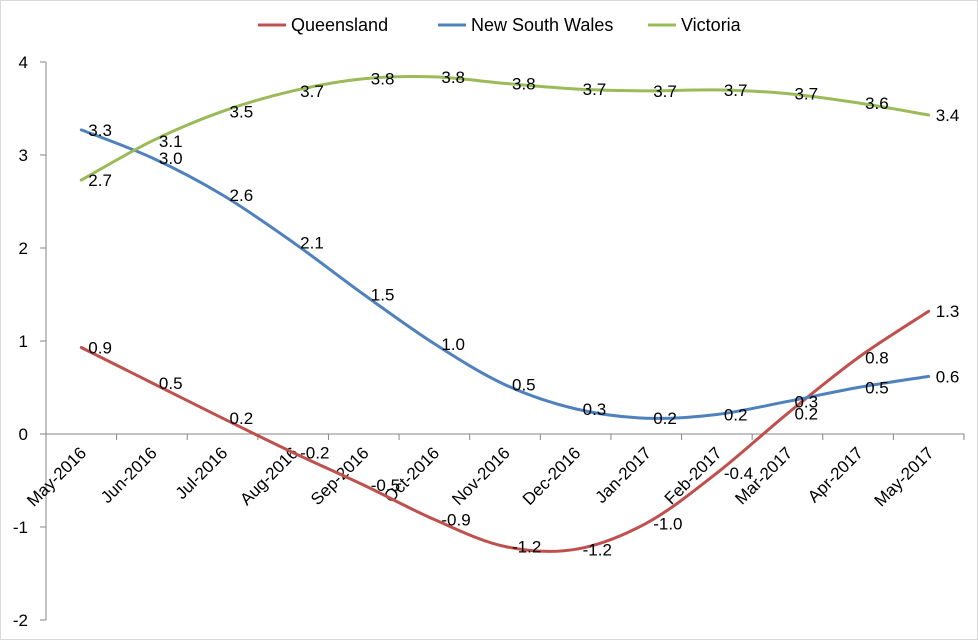 The image size is (978, 640). Describe the element at coordinates (202, 473) in the screenshot. I see `x-tick-label: Jul-2016` at that location.